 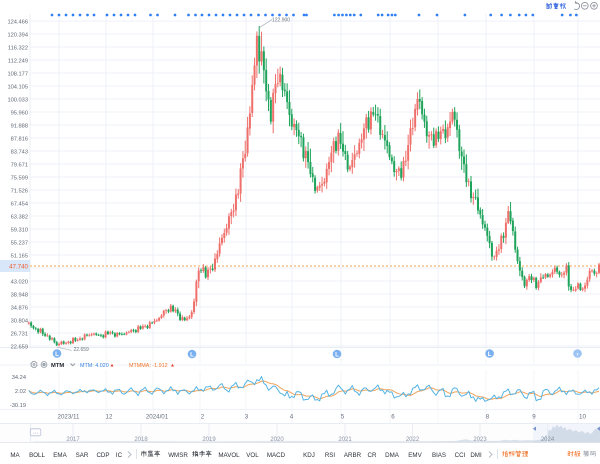 What do you see at coordinates (413, 440) in the screenshot?
I see `svg-text: 2022` at bounding box center [413, 440].